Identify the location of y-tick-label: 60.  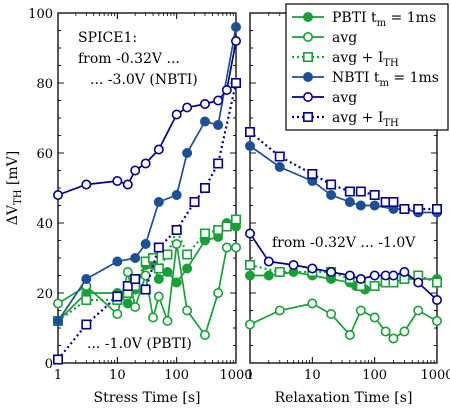
(44, 154).